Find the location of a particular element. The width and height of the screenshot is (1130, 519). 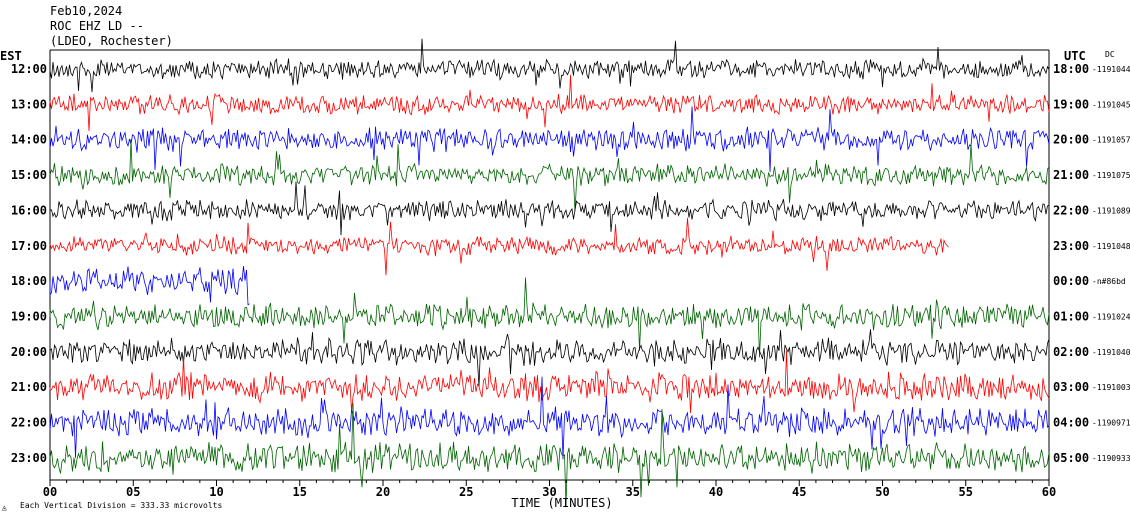

utc-time-label: 20:00 is located at coordinates (1071, 140).